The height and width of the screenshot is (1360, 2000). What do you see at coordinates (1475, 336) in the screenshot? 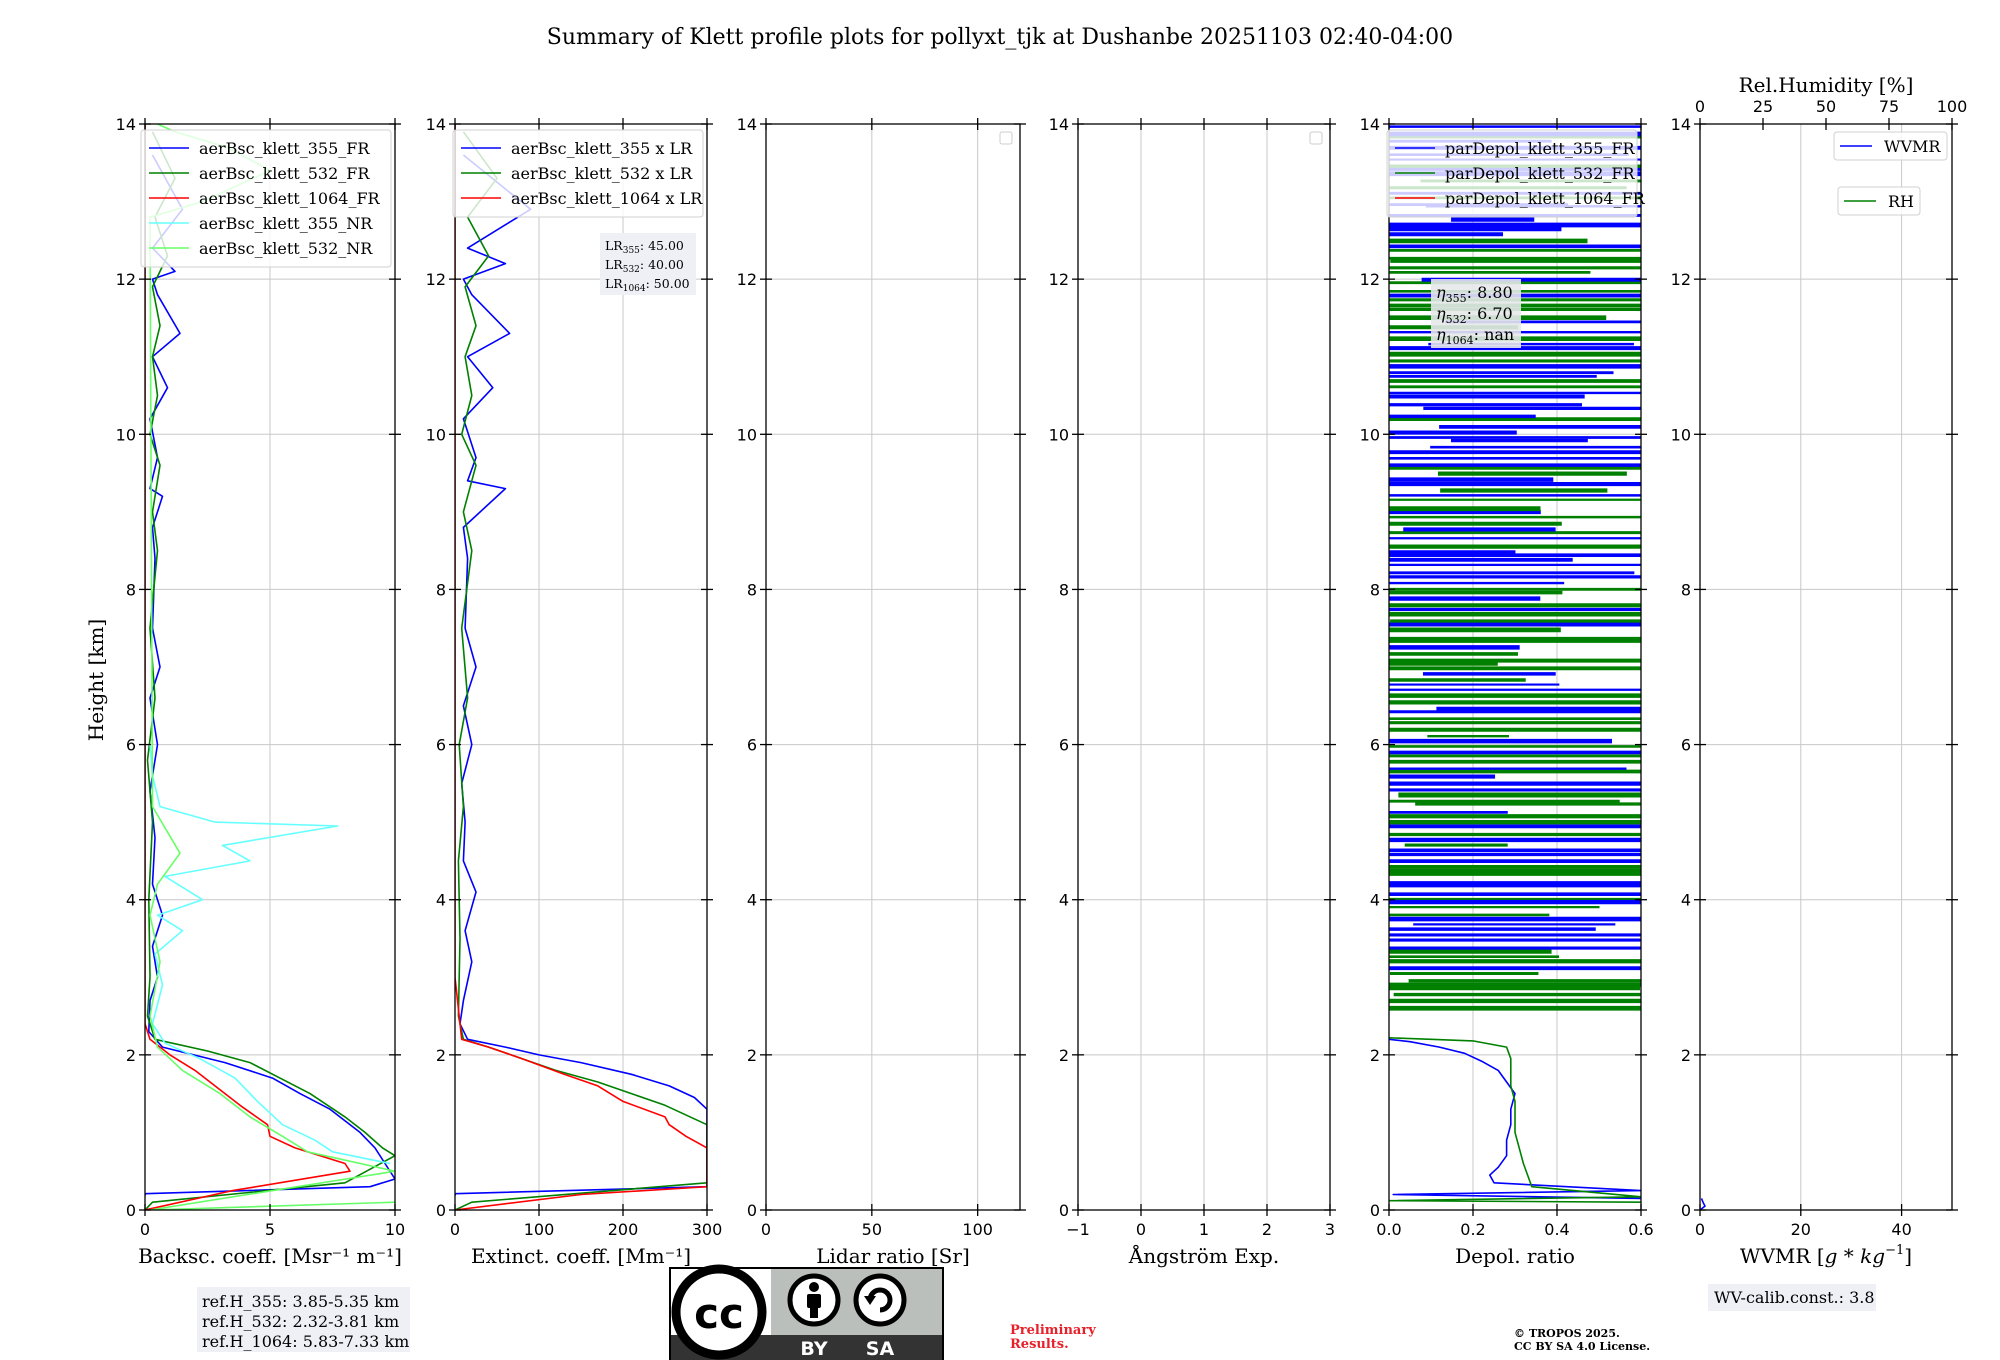
I see `eta-1064-text: η1064: nan` at bounding box center [1475, 336].